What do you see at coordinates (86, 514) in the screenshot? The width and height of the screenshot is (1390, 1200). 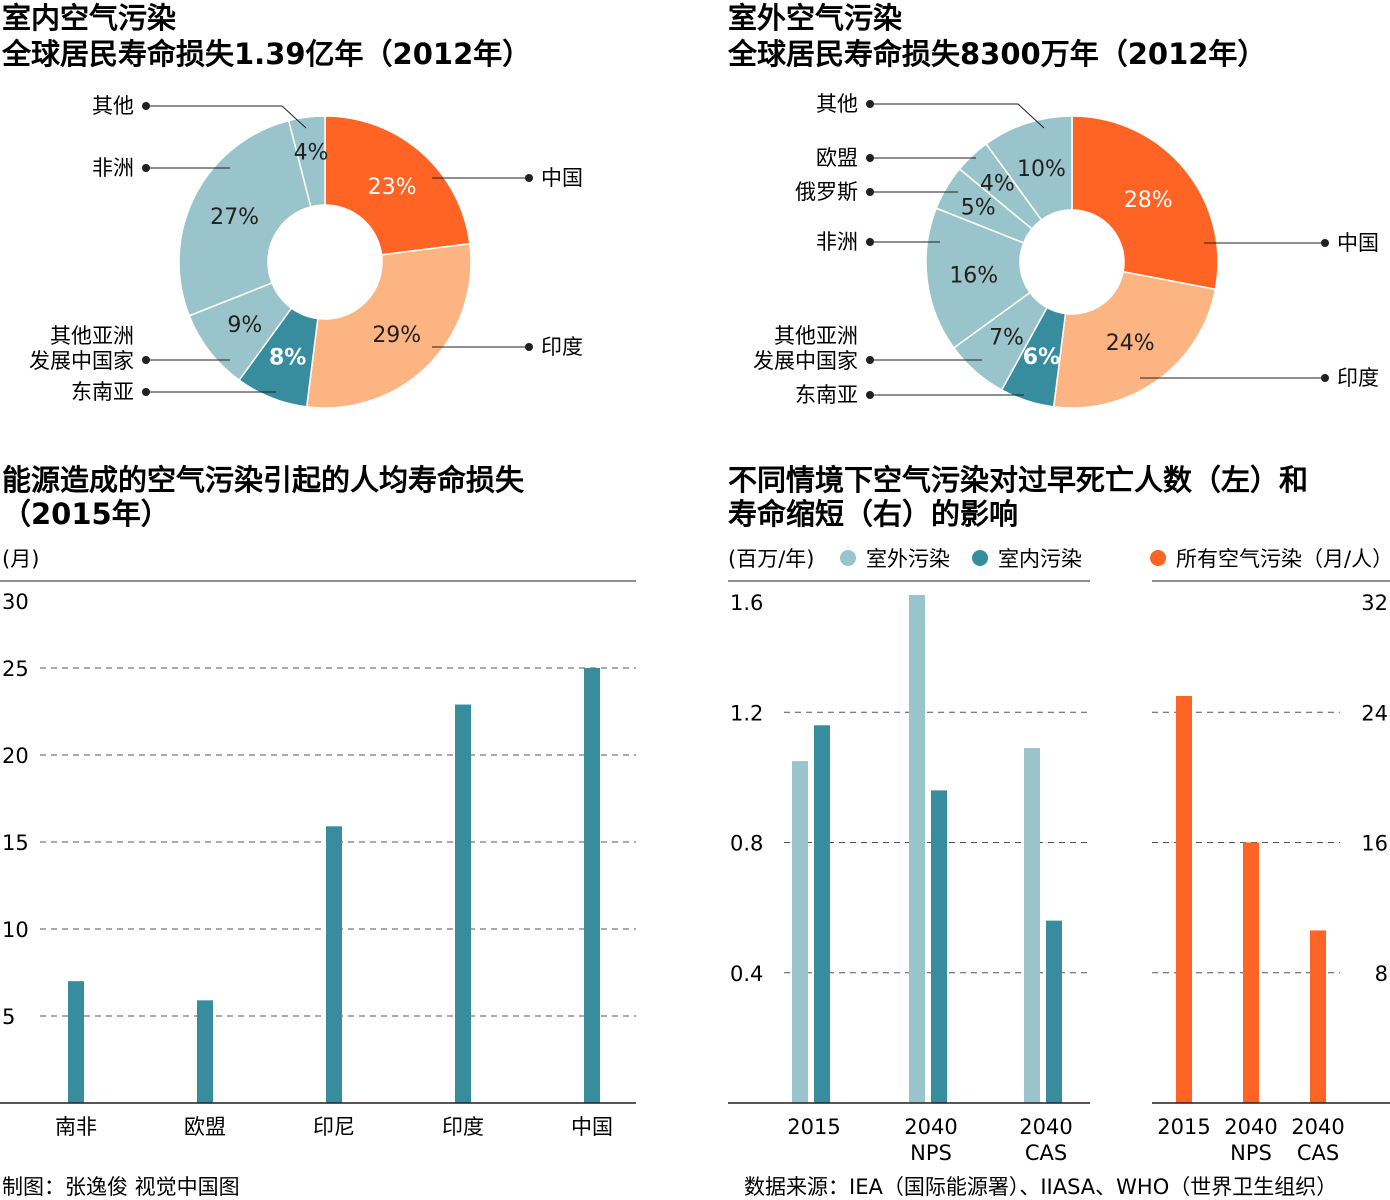 I see `life-loss-title-line2: （2015年）` at bounding box center [86, 514].